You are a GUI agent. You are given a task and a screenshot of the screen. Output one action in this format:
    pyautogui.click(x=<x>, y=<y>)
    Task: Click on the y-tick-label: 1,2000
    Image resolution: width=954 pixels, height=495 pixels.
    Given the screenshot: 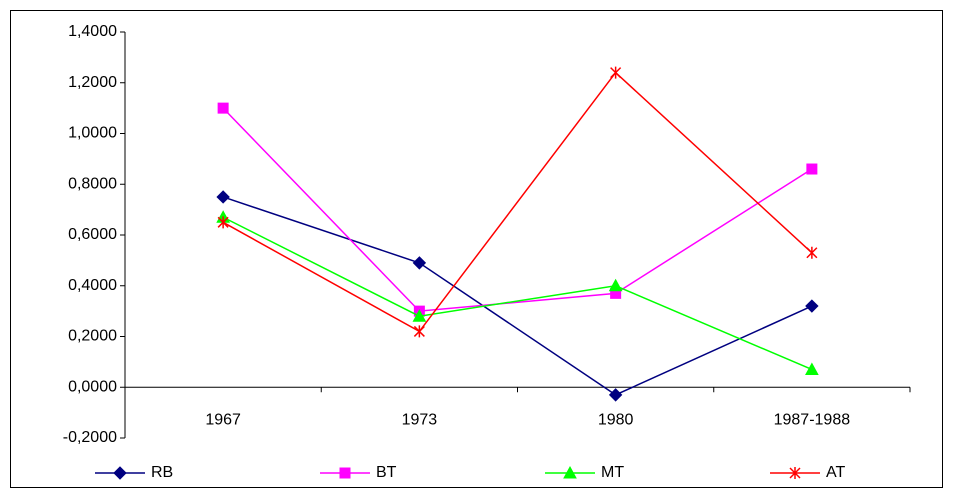 What is the action you would take?
    pyautogui.click(x=92, y=82)
    